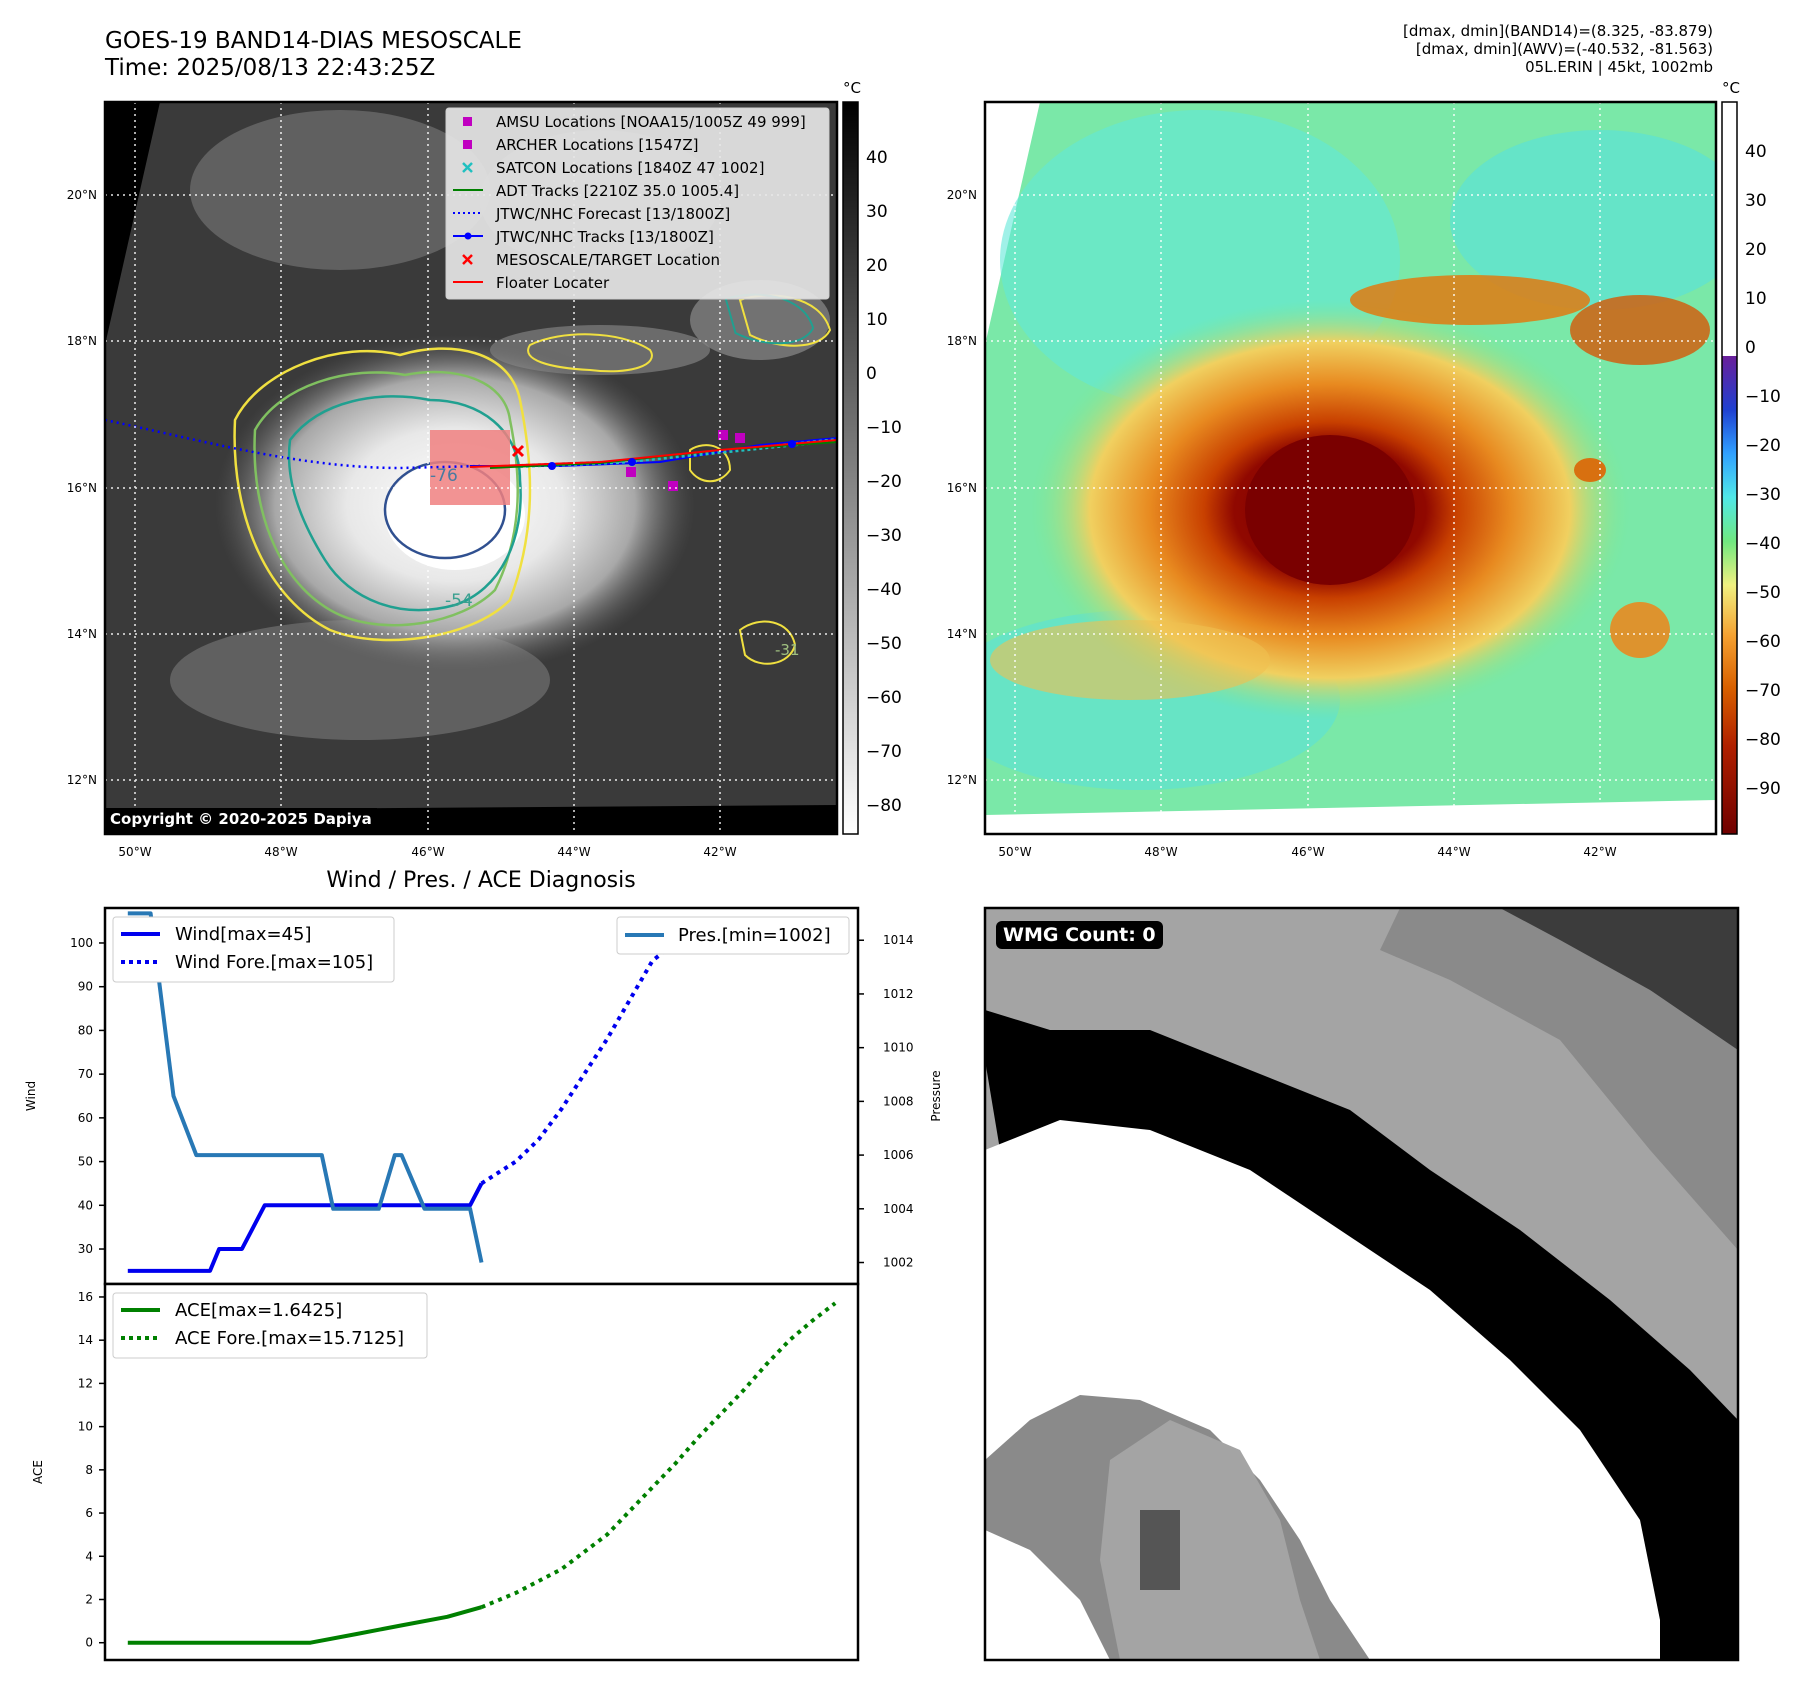  I want to click on color-lon-ticks: 50°W 48°W 46°W 44°W 42°W, so click(1307, 852).